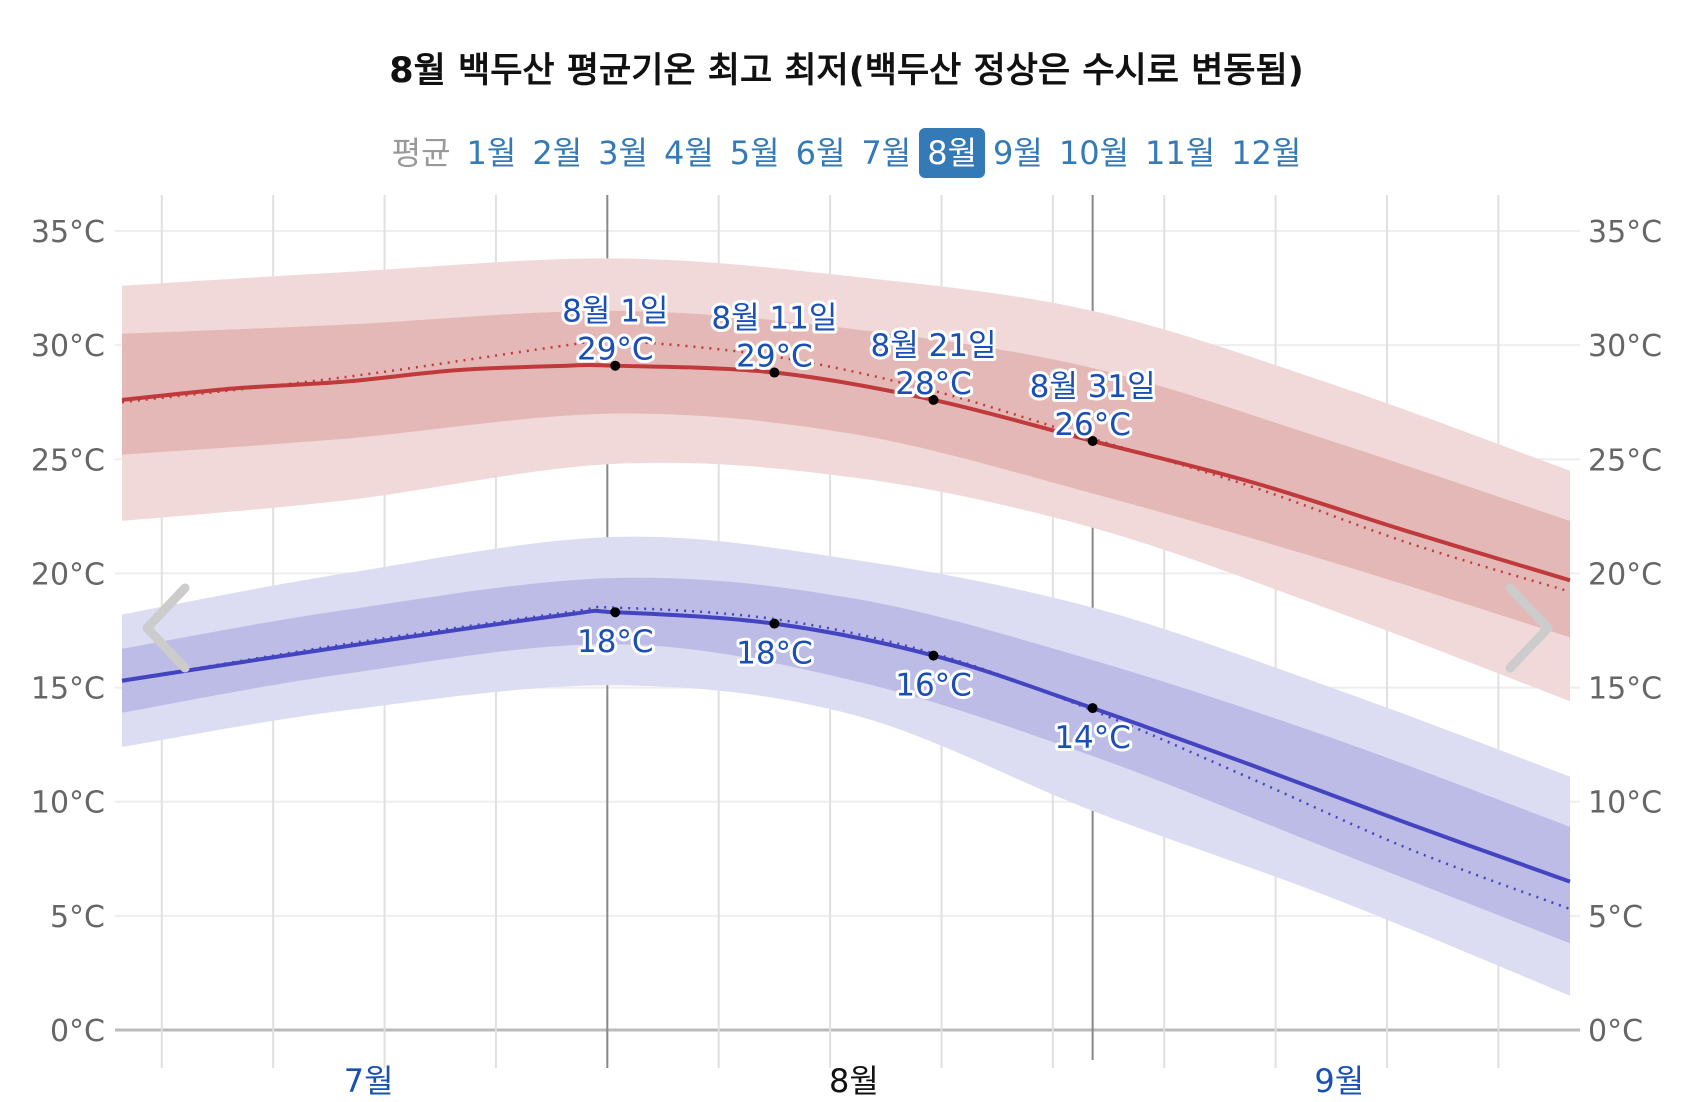 This screenshot has height=1102, width=1693. I want to click on y-tick-right: 30°C, so click(1625, 346).